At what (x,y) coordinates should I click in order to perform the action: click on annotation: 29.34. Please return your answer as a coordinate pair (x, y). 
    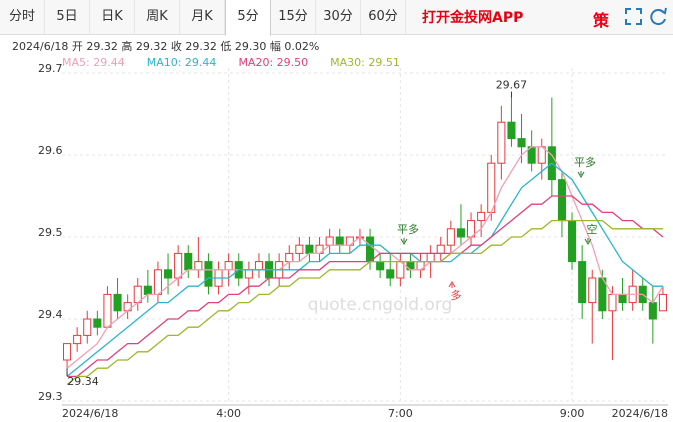
    Looking at the image, I should click on (83, 381).